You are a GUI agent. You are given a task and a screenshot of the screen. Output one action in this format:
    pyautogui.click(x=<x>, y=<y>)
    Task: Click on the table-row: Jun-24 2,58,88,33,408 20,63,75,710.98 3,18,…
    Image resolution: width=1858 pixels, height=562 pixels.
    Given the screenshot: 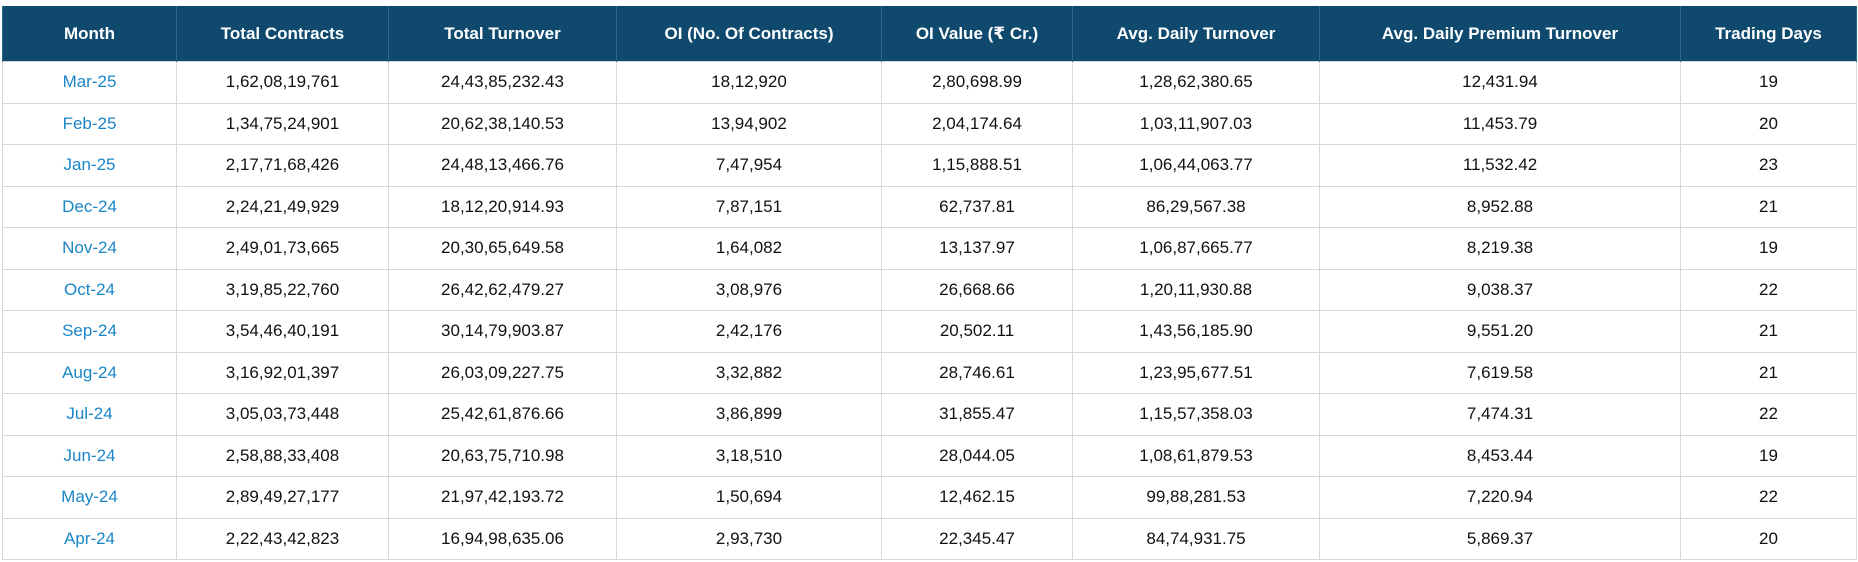 What is the action you would take?
    pyautogui.click(x=929, y=455)
    